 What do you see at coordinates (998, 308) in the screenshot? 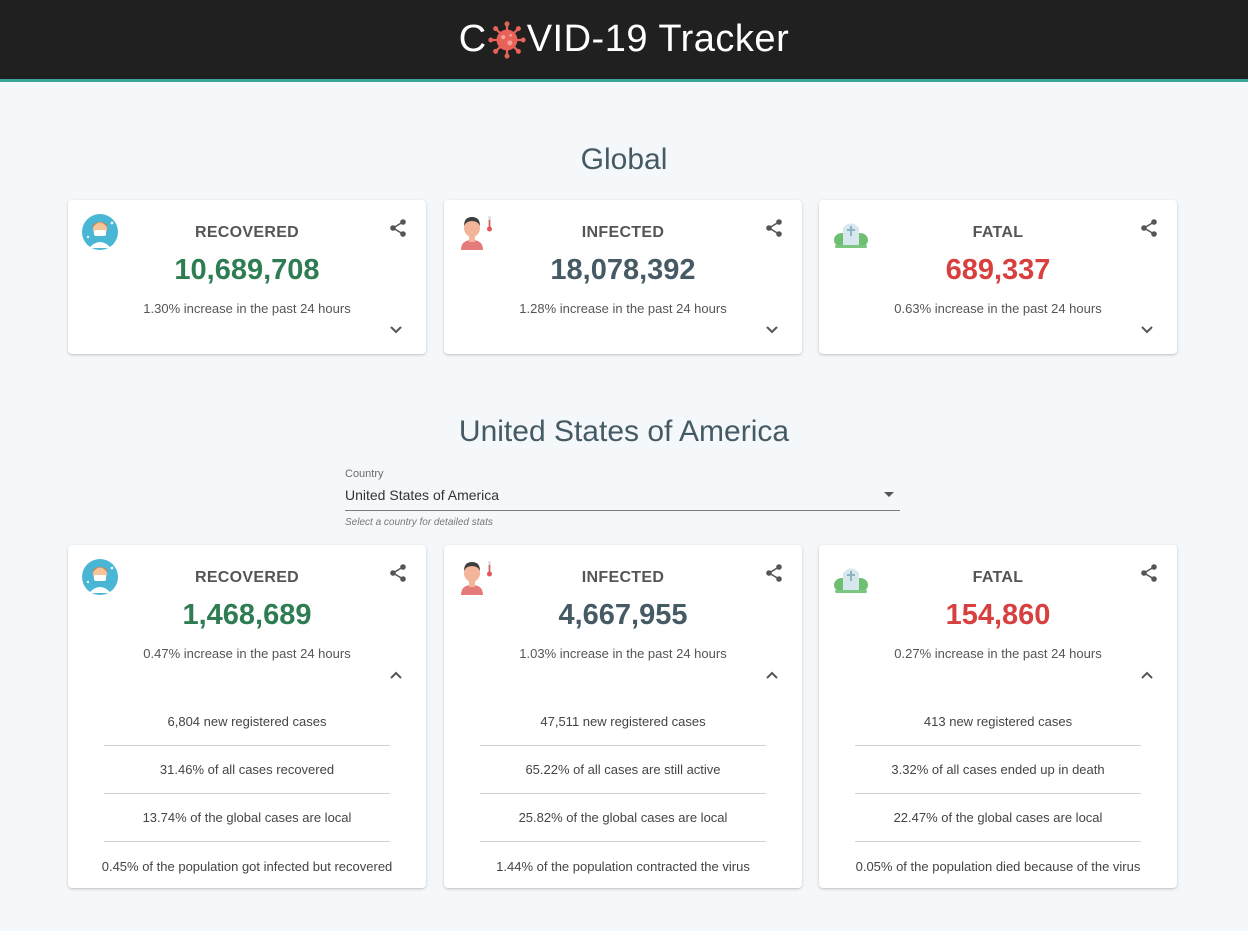
I see `card-increase: 0.63% increase in the past 24 hours` at bounding box center [998, 308].